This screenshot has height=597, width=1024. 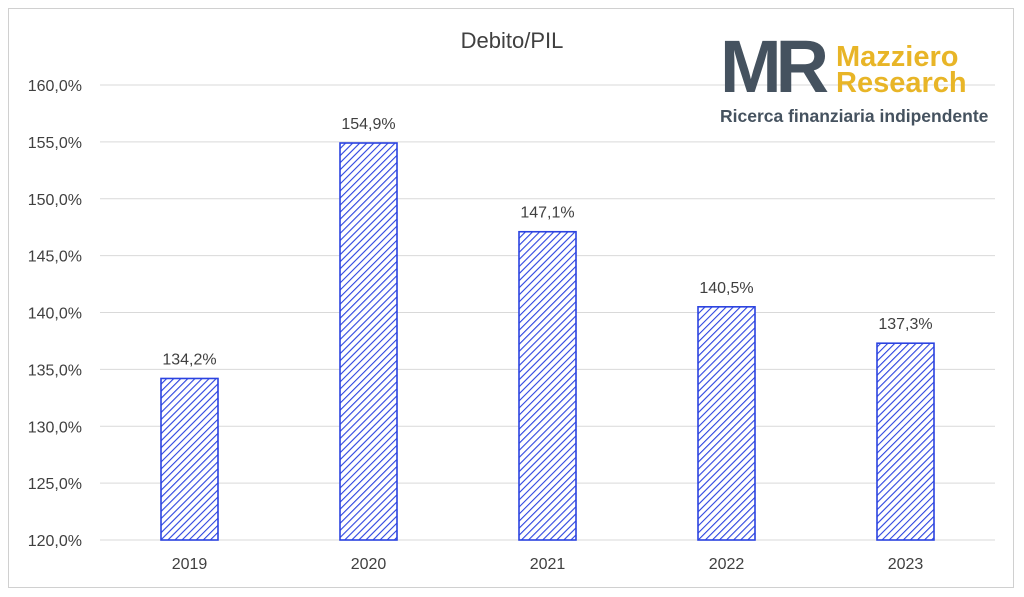 I want to click on y-tick-label: 145,0%, so click(x=55, y=257).